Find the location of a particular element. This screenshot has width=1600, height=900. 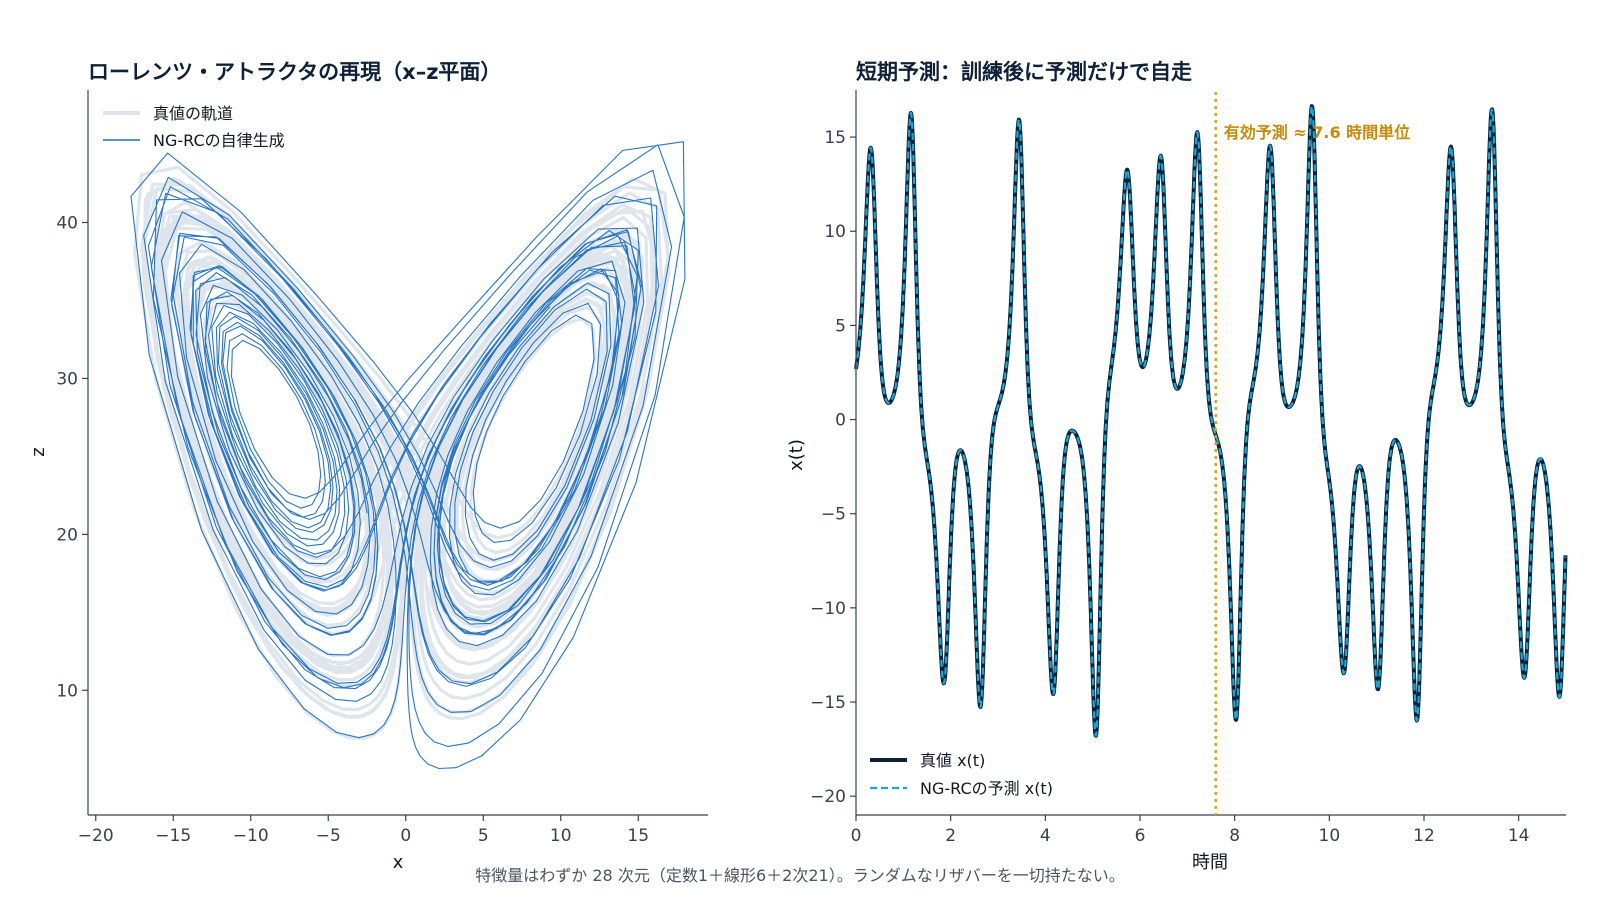

right-y-axis-label: x(t) is located at coordinates (796, 455).